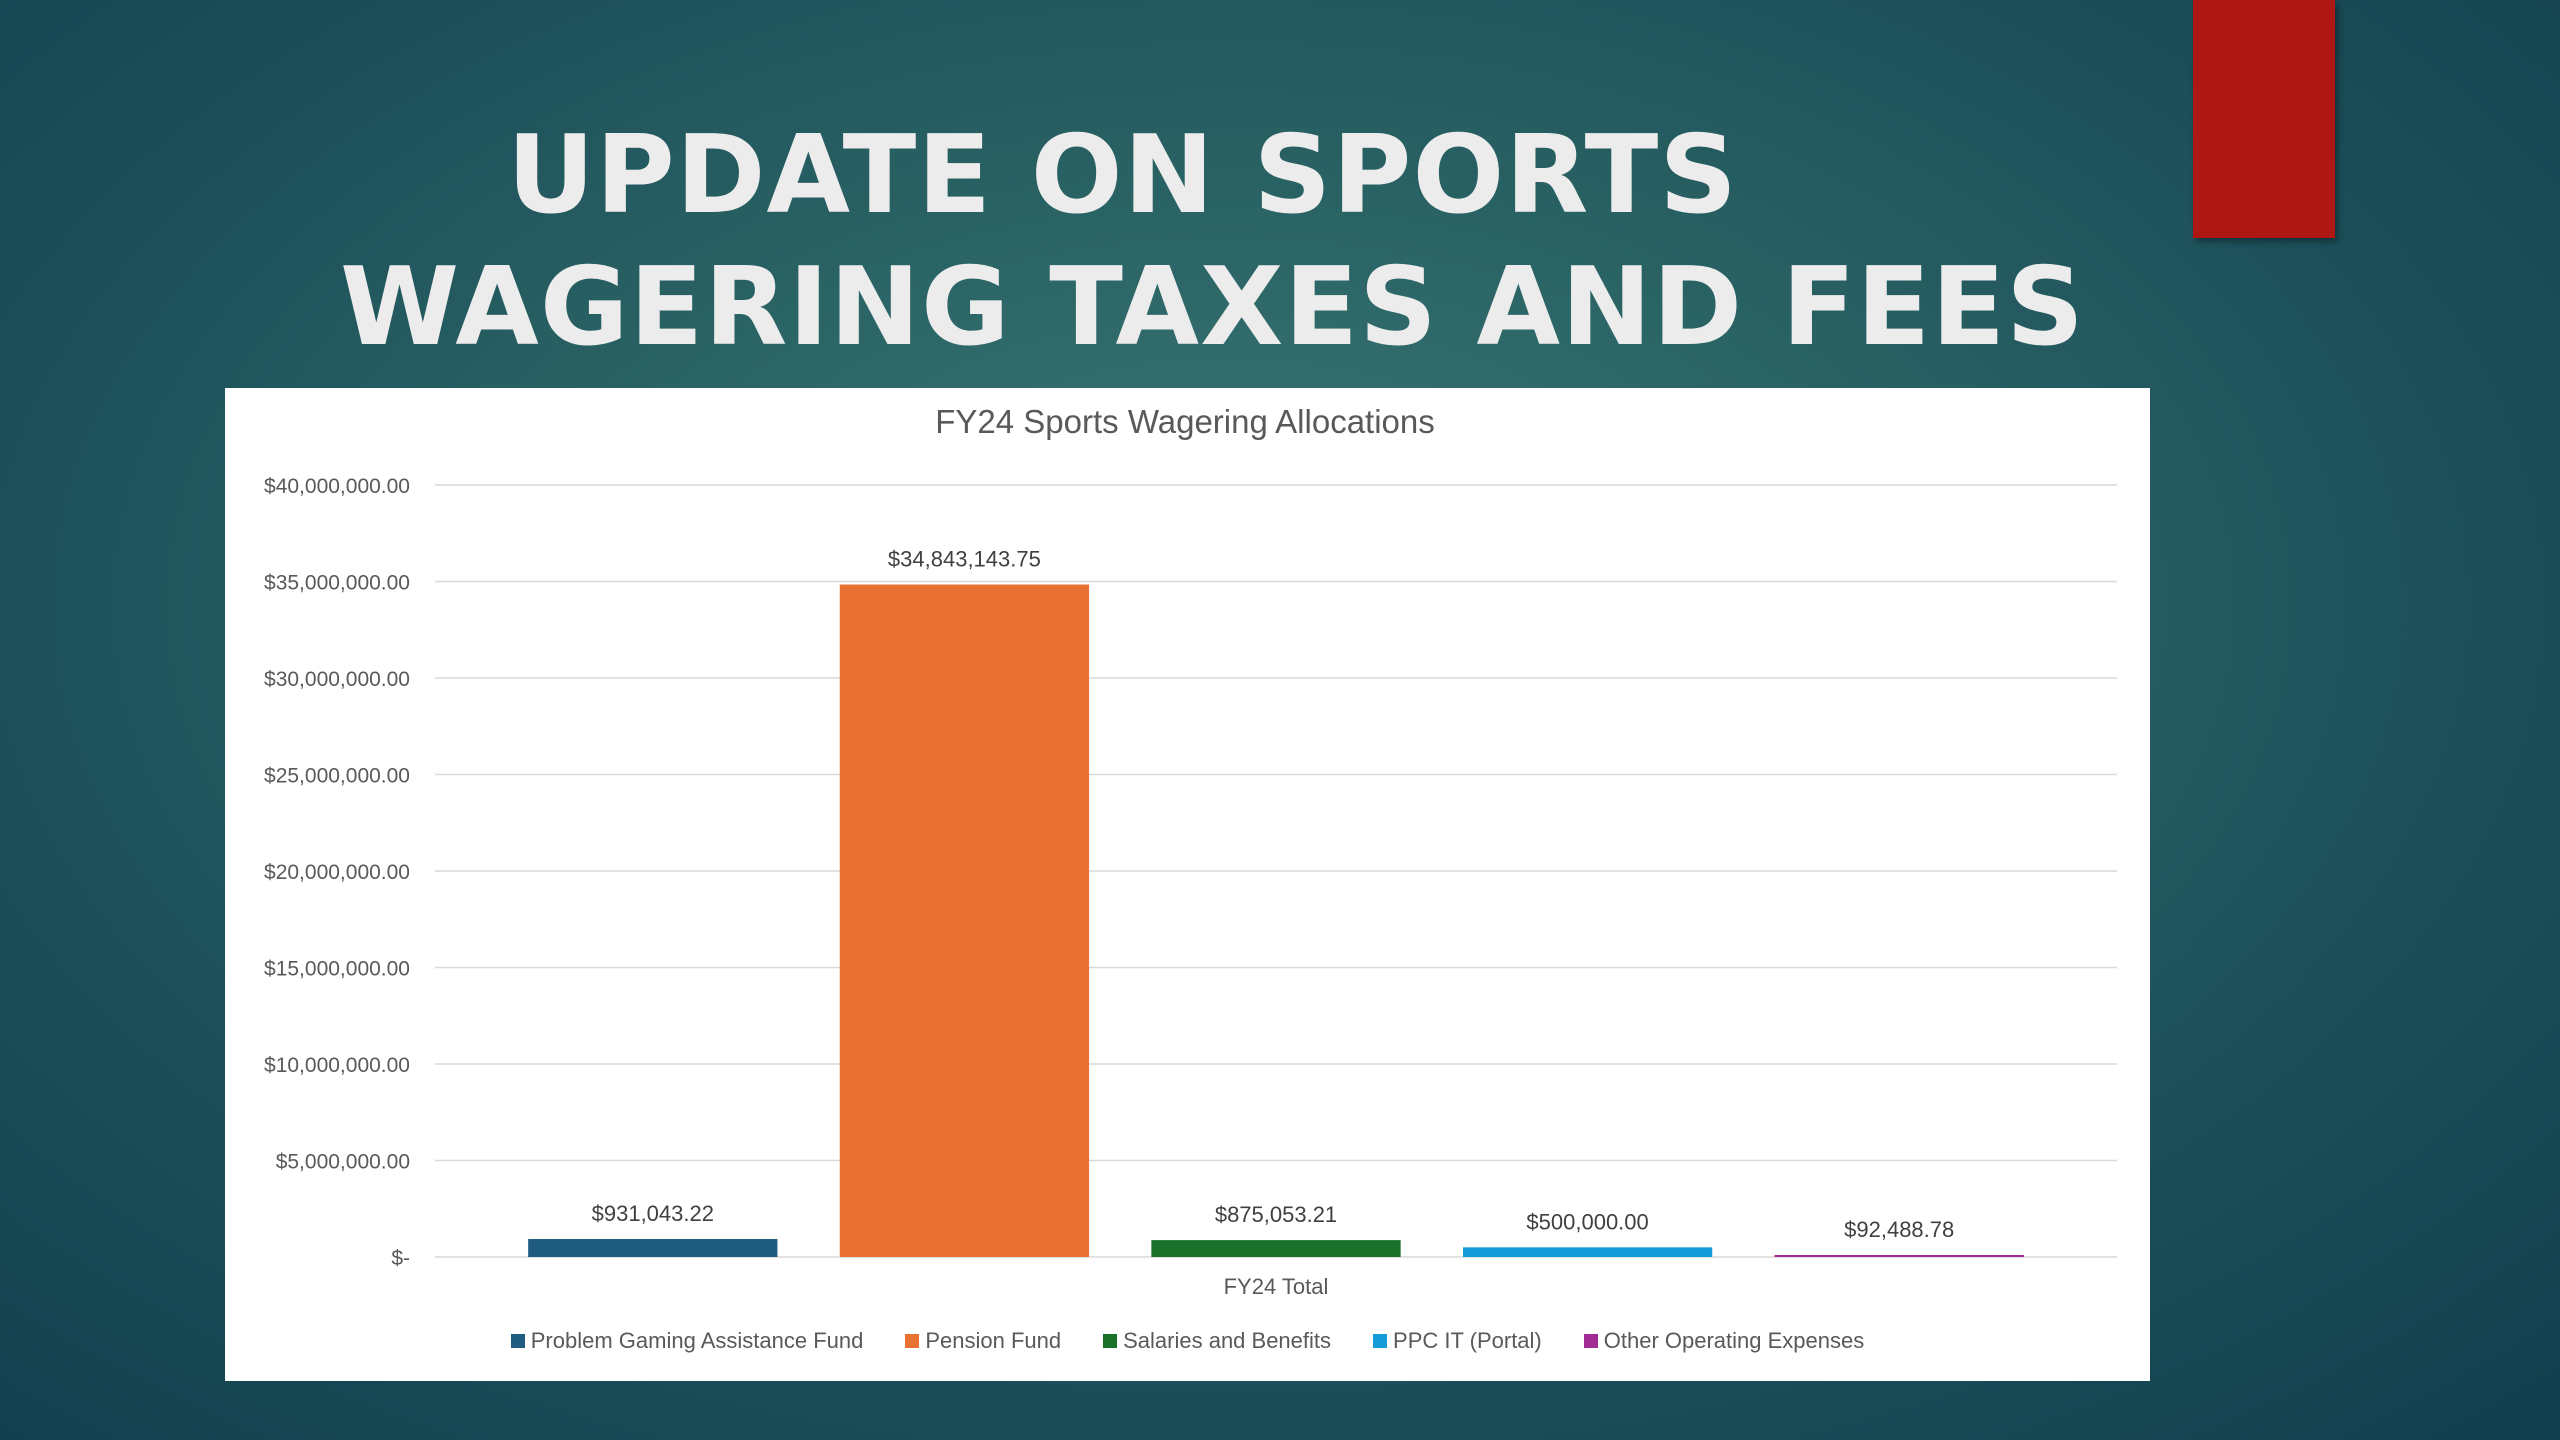 The image size is (2560, 1440). I want to click on y-tick-label: $10,000,000.00, so click(337, 1065).